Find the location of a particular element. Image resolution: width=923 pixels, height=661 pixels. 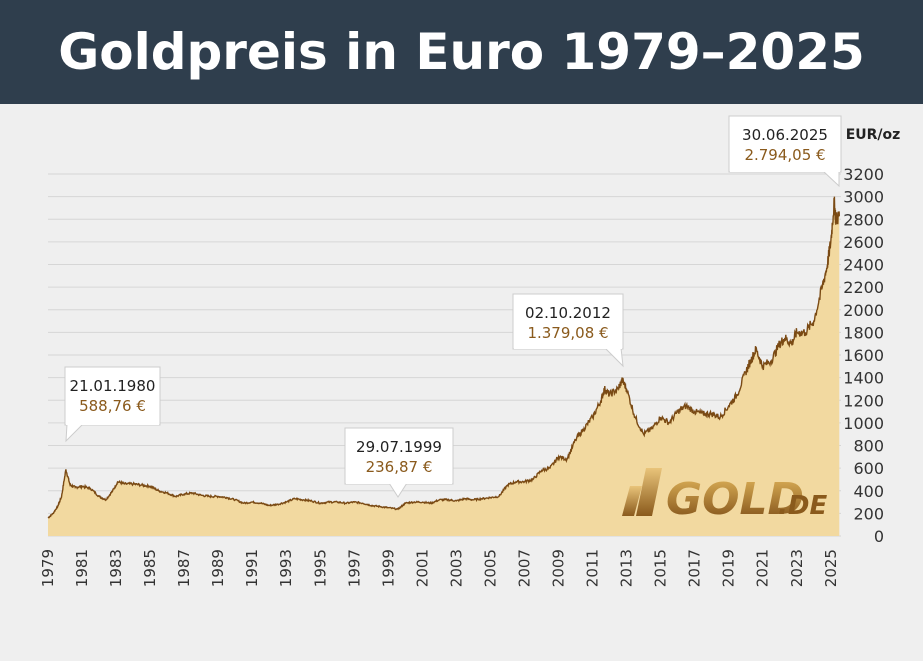

y-tick-label: 400 is located at coordinates (868, 491).